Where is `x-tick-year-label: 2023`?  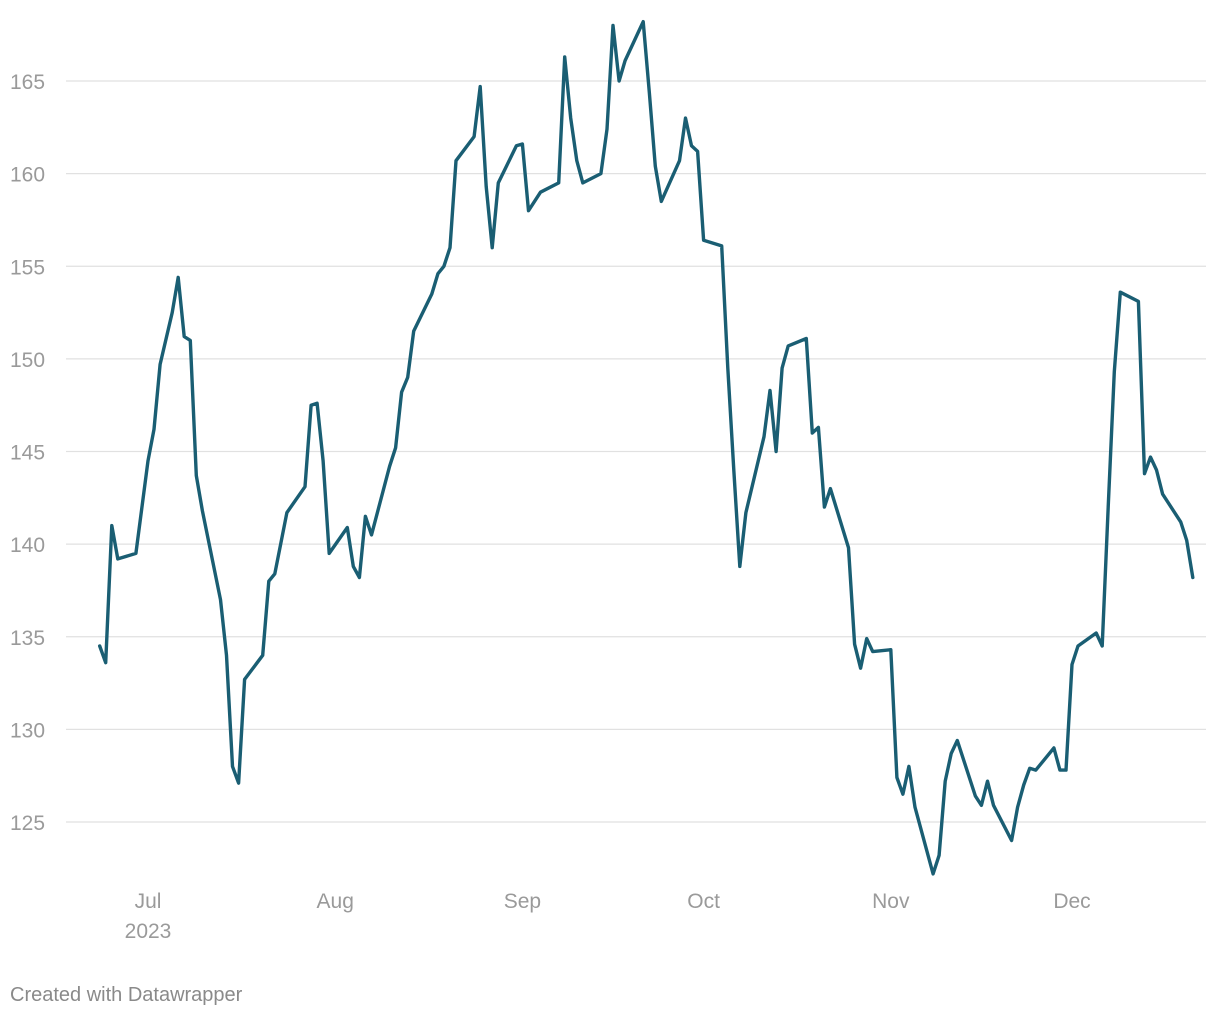
x-tick-year-label: 2023 is located at coordinates (148, 931).